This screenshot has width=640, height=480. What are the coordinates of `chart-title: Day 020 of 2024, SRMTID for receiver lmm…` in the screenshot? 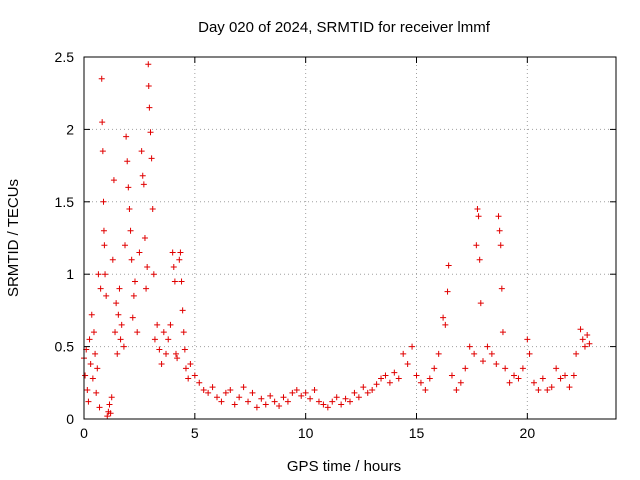 It's located at (344, 27).